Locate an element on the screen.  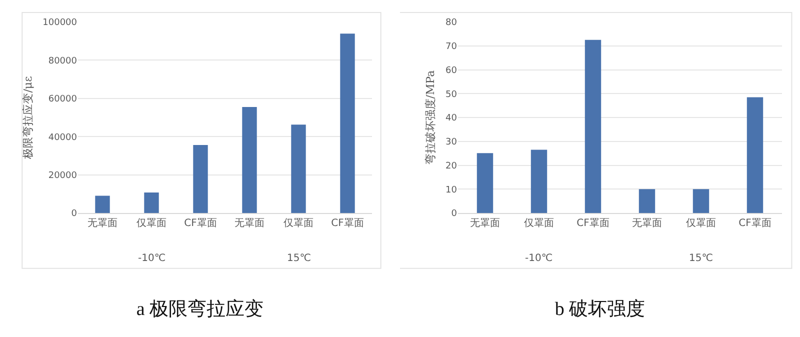
y-tick-label: 60 is located at coordinates (452, 71).